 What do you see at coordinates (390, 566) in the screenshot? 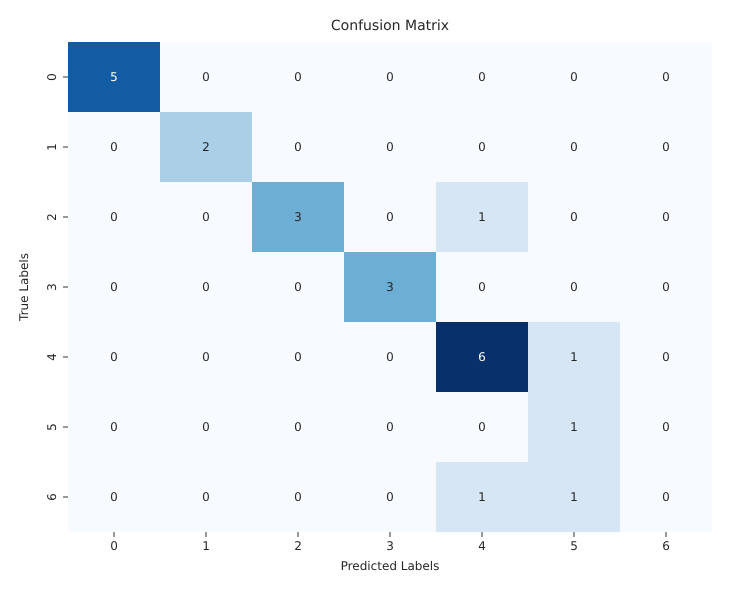
I see `x-axis-title: Predicted Labels` at bounding box center [390, 566].